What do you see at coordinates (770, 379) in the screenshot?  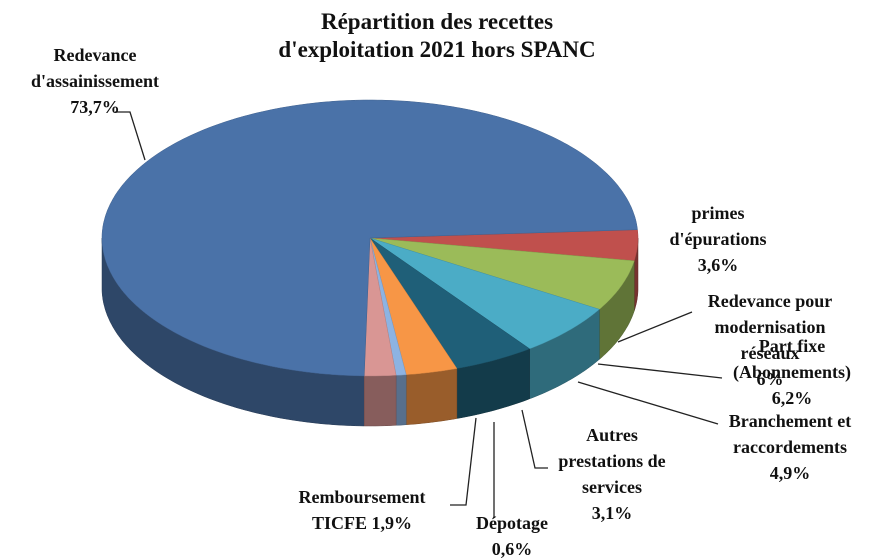 I see `value-label: 6%` at bounding box center [770, 379].